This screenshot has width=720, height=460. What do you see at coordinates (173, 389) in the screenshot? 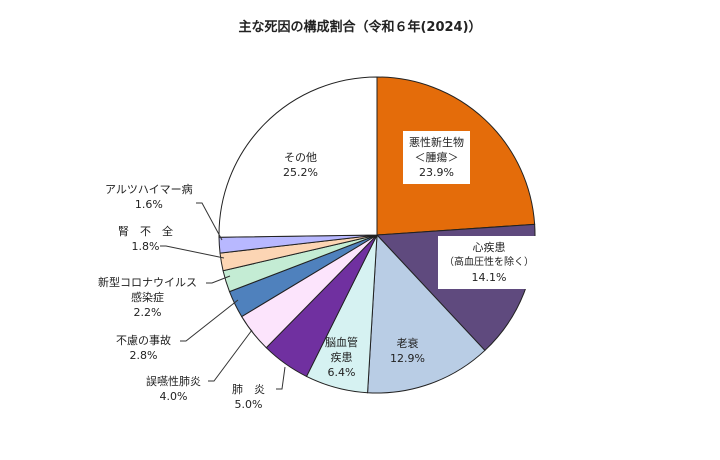
I see `label-aspiration: 誤嚥性肺炎 4.0%` at bounding box center [173, 389].